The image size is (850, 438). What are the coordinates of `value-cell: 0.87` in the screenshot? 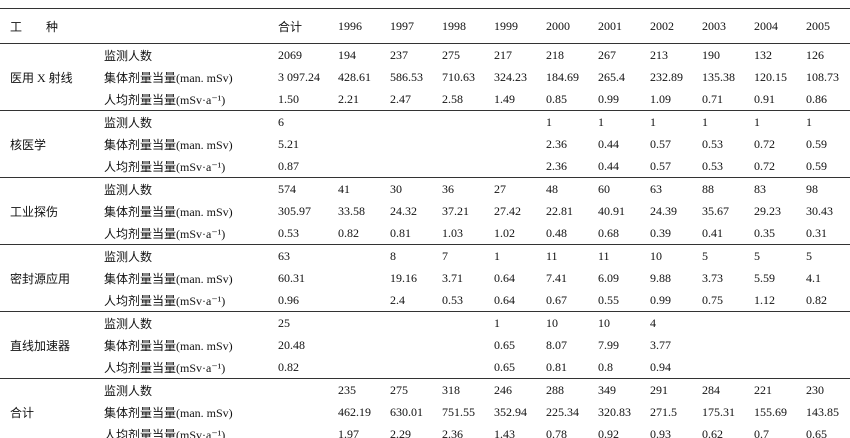 It's located at (288, 165).